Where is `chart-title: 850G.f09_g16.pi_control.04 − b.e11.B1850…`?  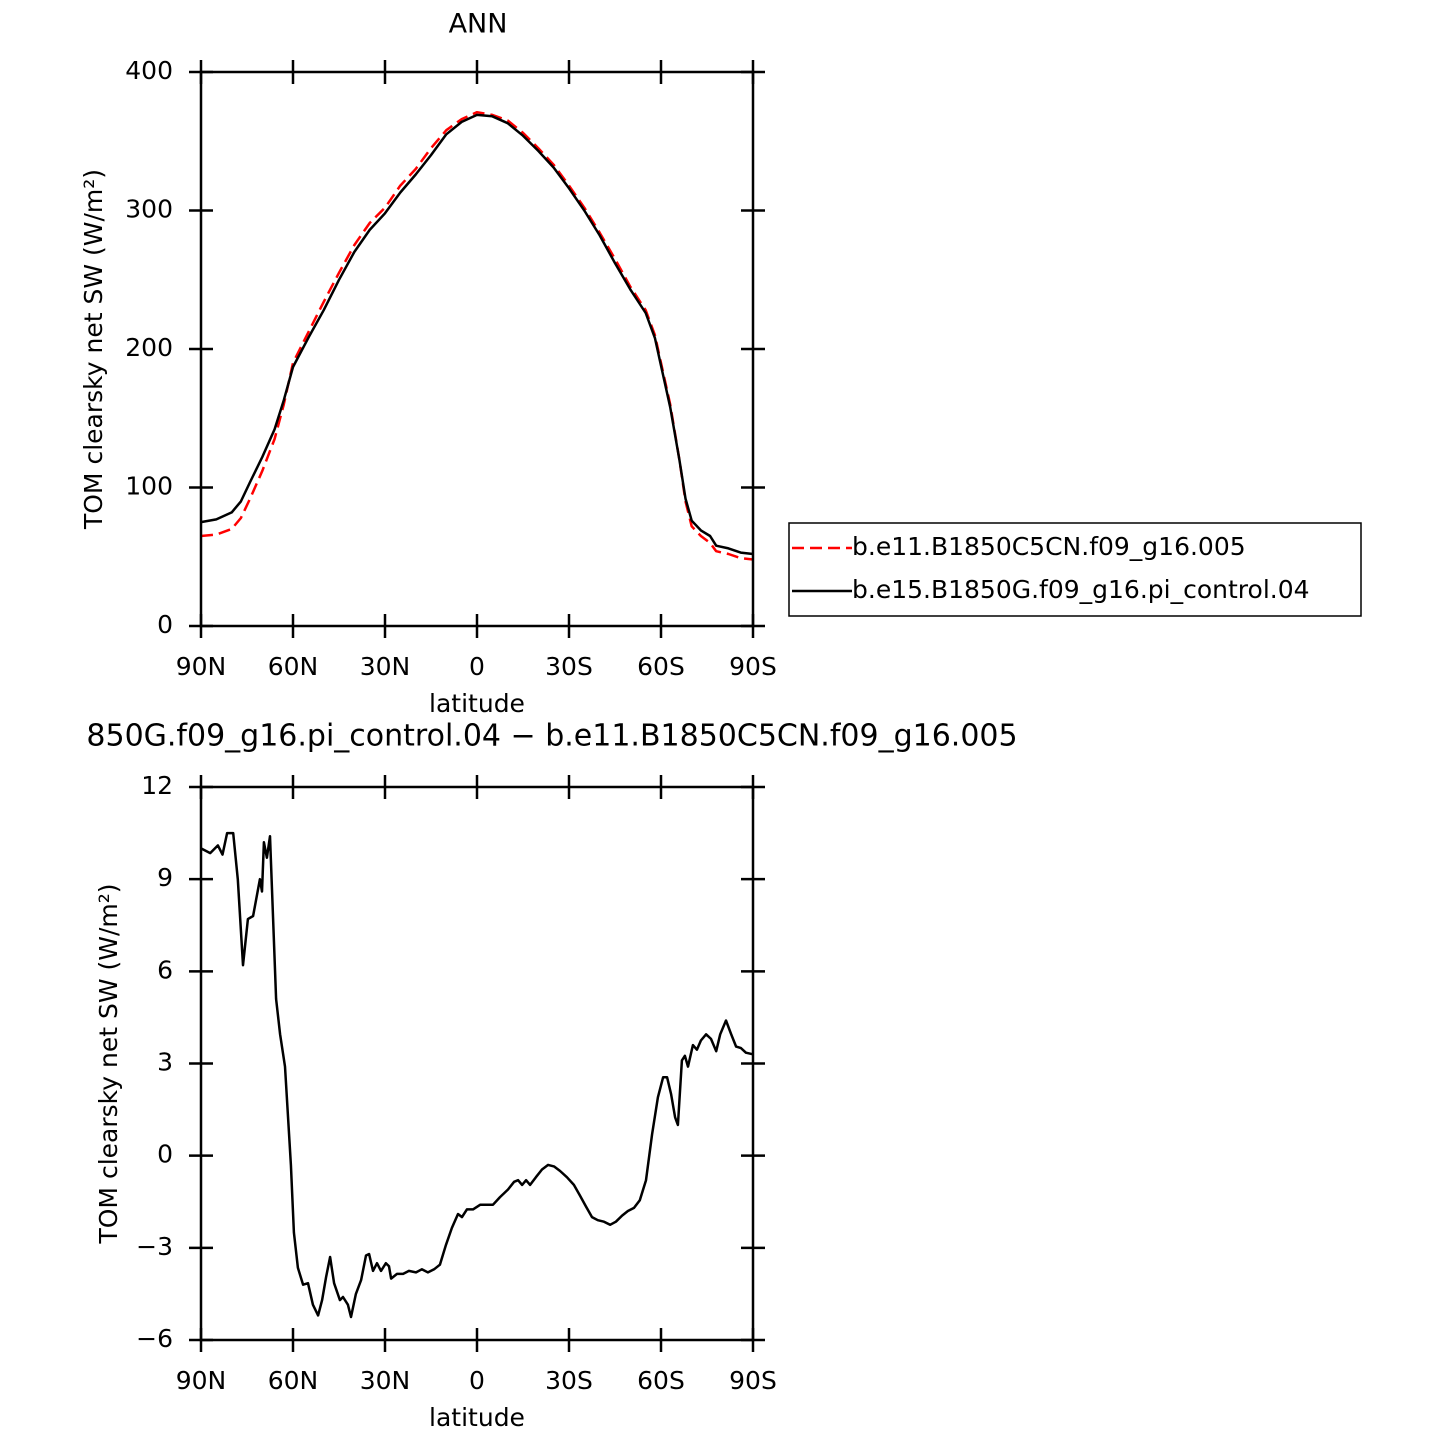 chart-title: 850G.f09_g16.pi_control.04 − b.e11.B1850… is located at coordinates (551, 736).